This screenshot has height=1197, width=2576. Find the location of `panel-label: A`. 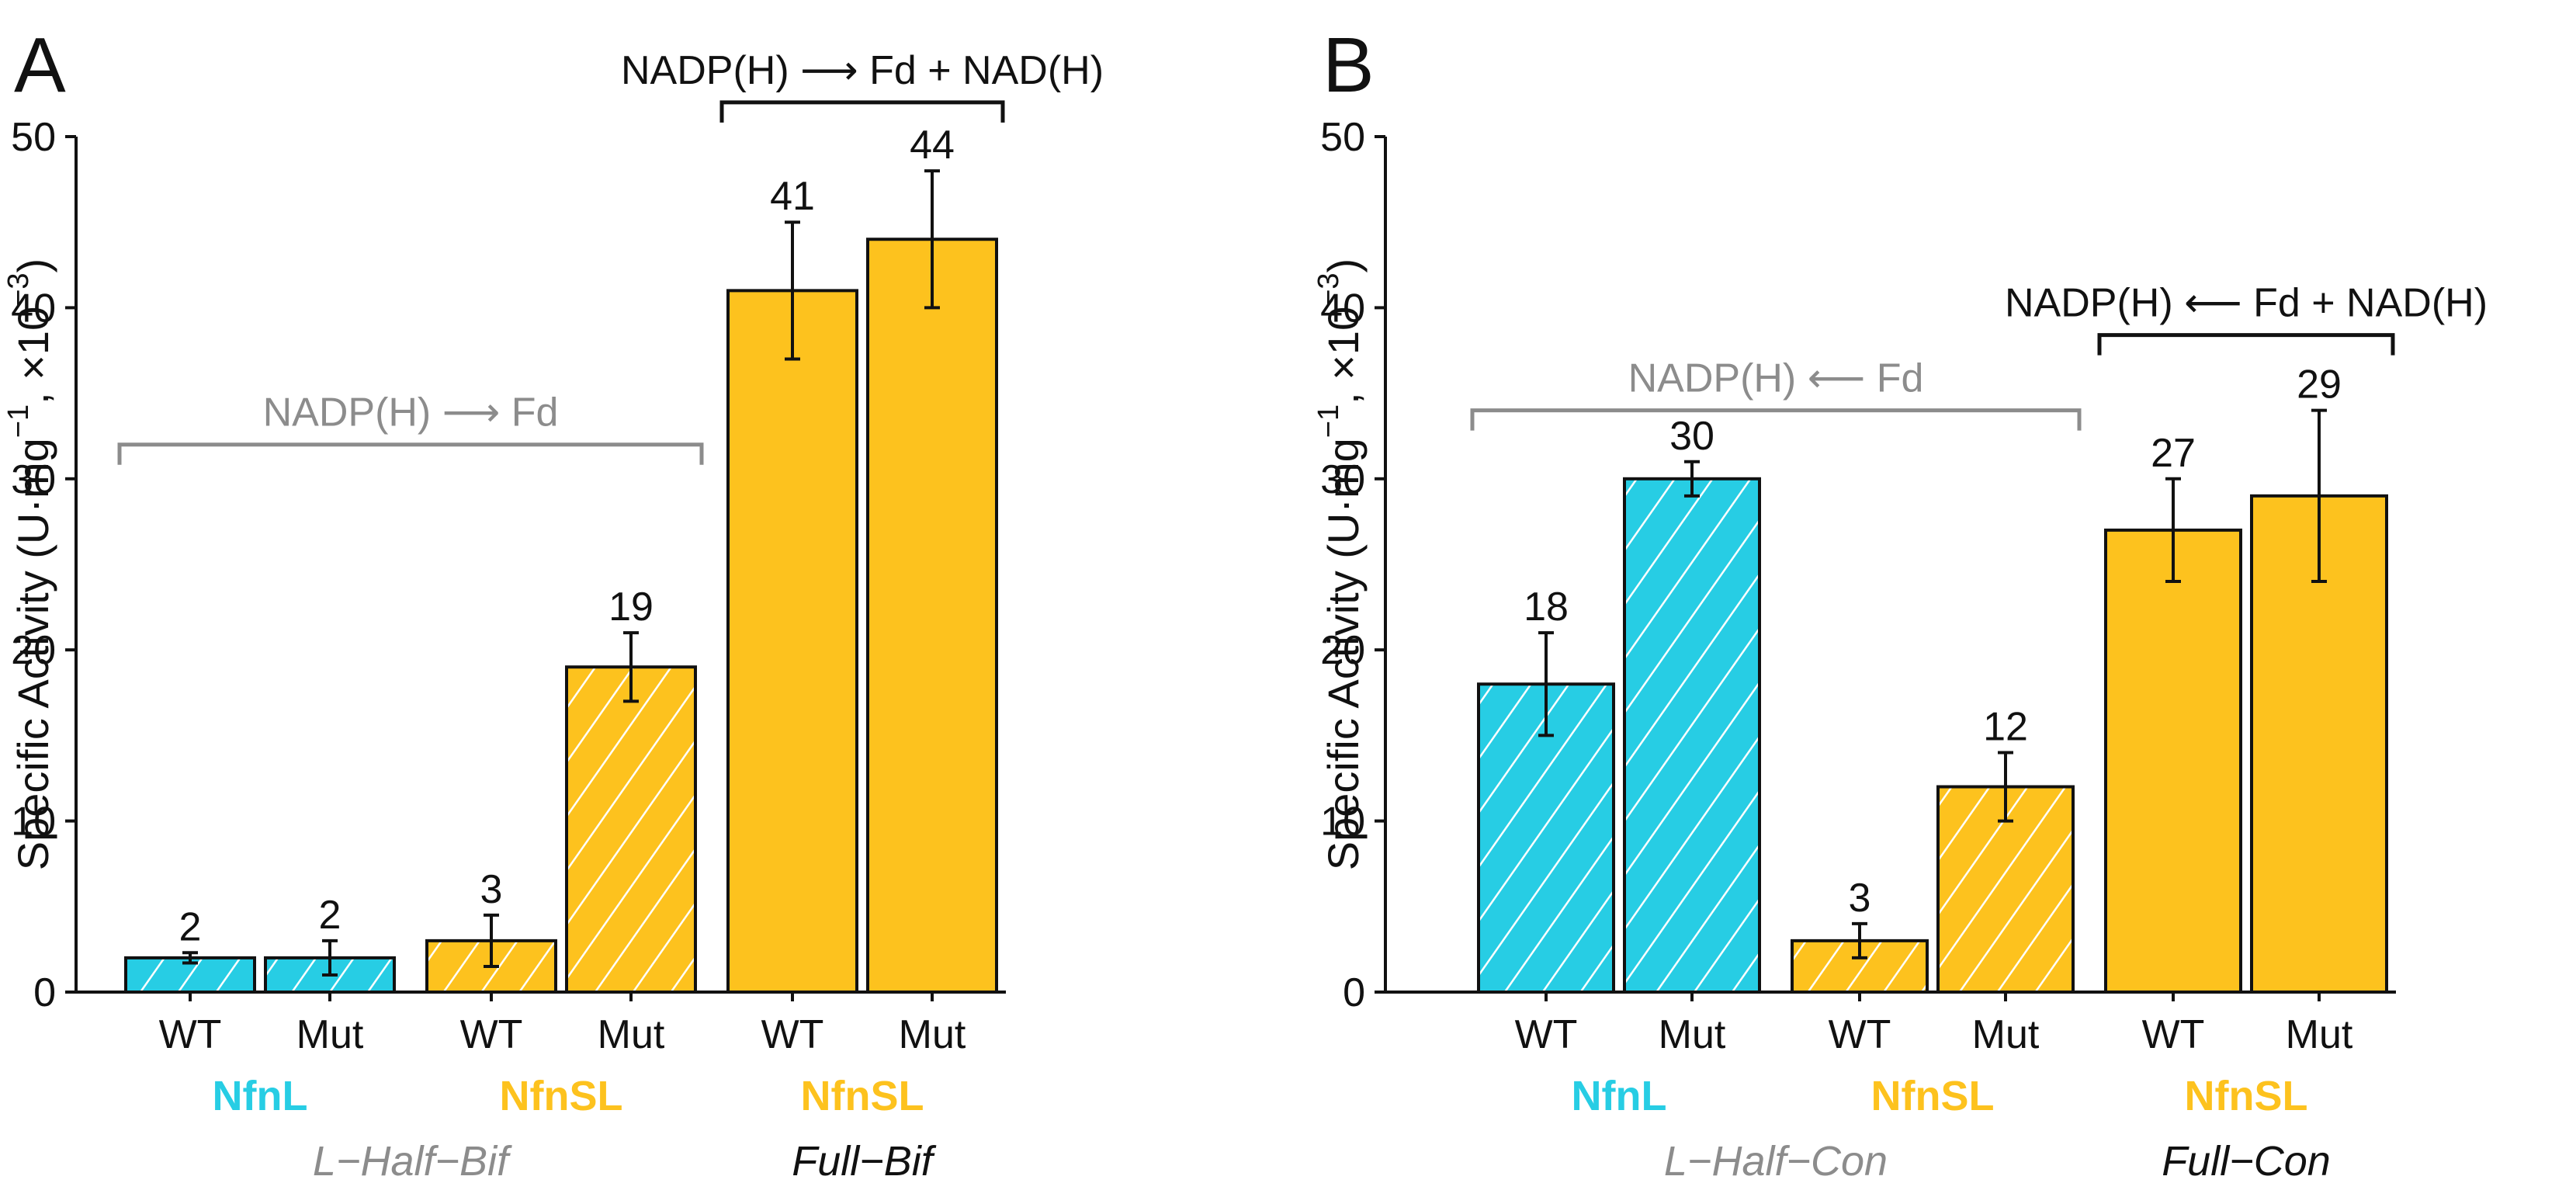

panel-label: A is located at coordinates (40, 65).